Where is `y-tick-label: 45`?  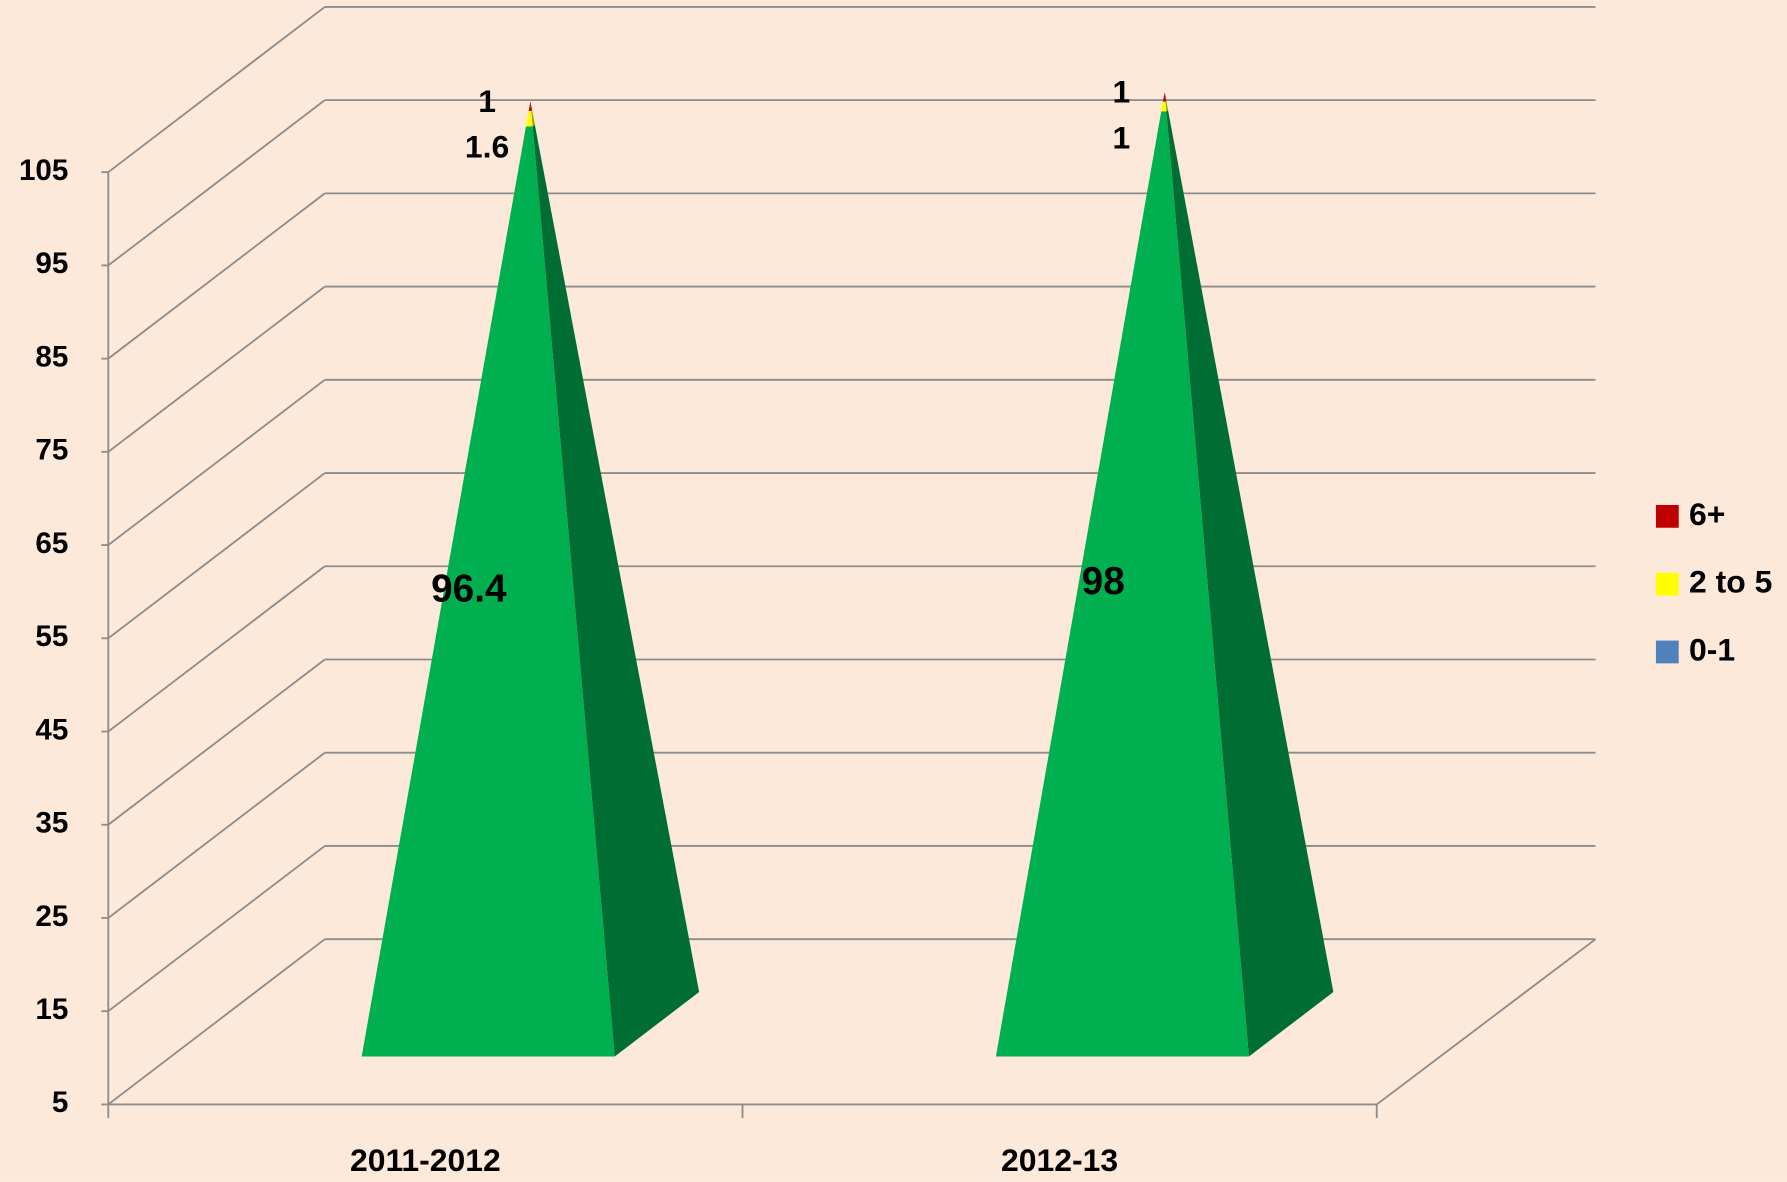 y-tick-label: 45 is located at coordinates (51, 729).